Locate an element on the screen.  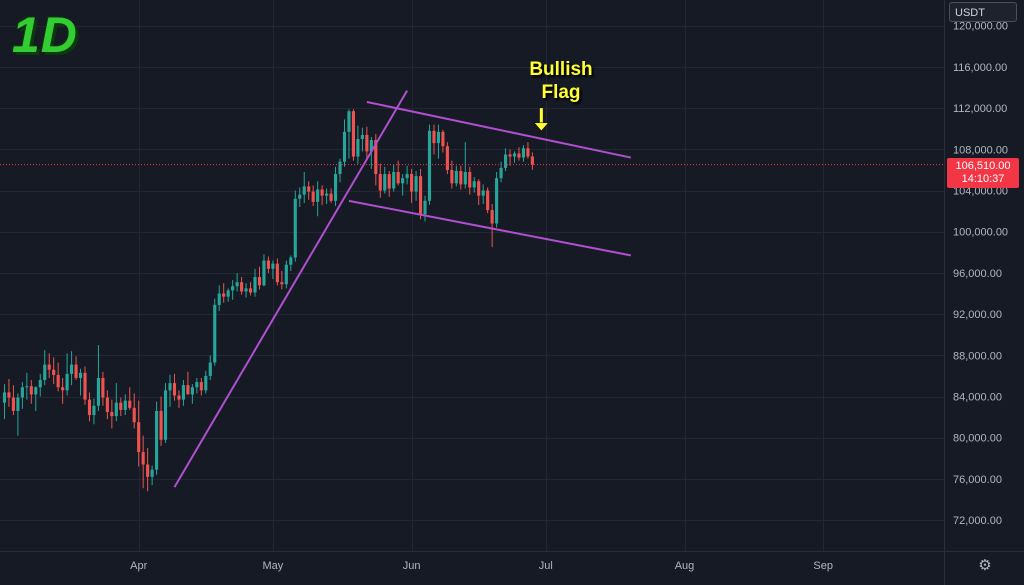
y-tick-label: 84,000.00 is located at coordinates (977, 398).